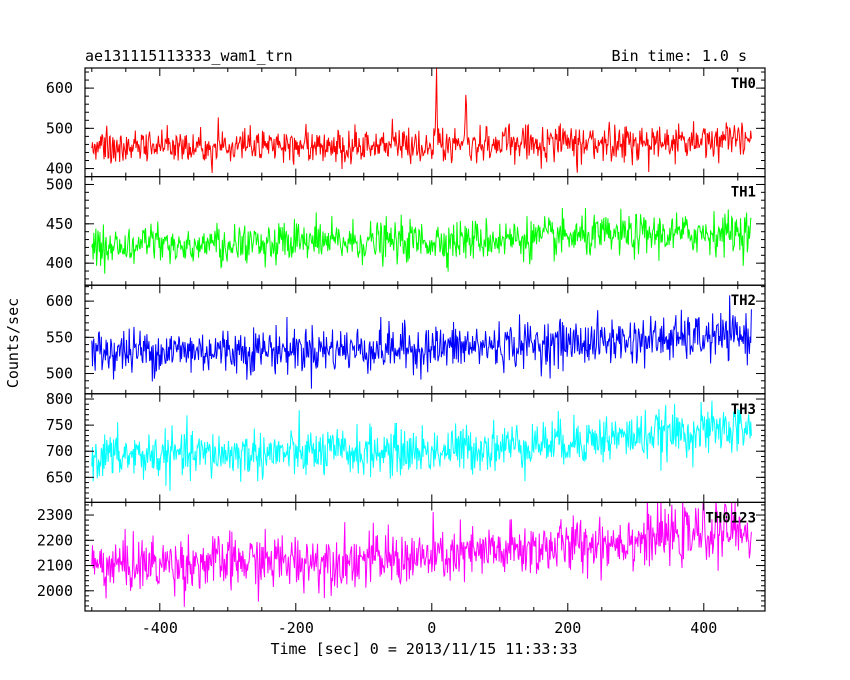 The height and width of the screenshot is (680, 850). Describe the element at coordinates (55, 591) in the screenshot. I see `y-tick-label: 2000` at that location.